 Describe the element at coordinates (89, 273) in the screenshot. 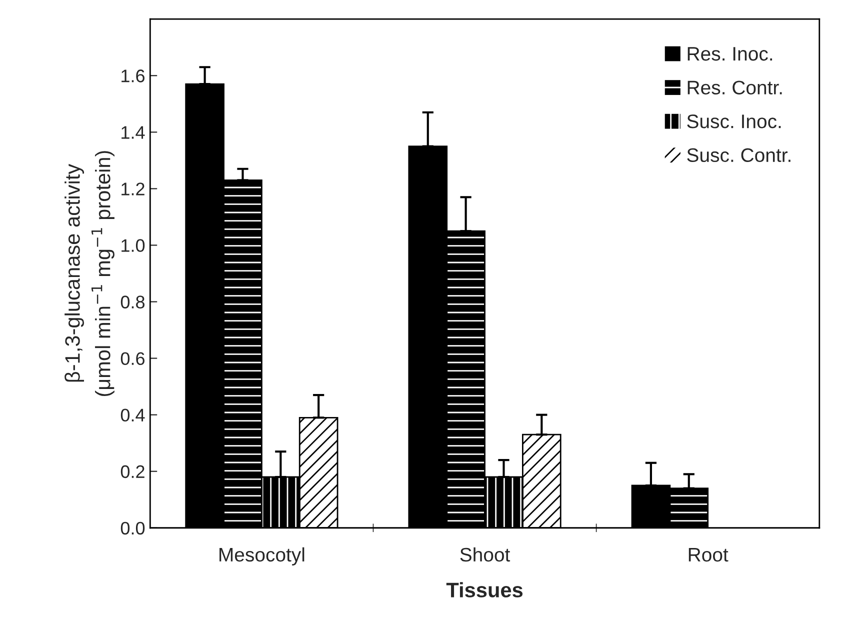

I see `y-axis-title: β-1,3-glucanase activity (μmol min$^{−1}$ mg$^{−1}$ protein)` at that location.